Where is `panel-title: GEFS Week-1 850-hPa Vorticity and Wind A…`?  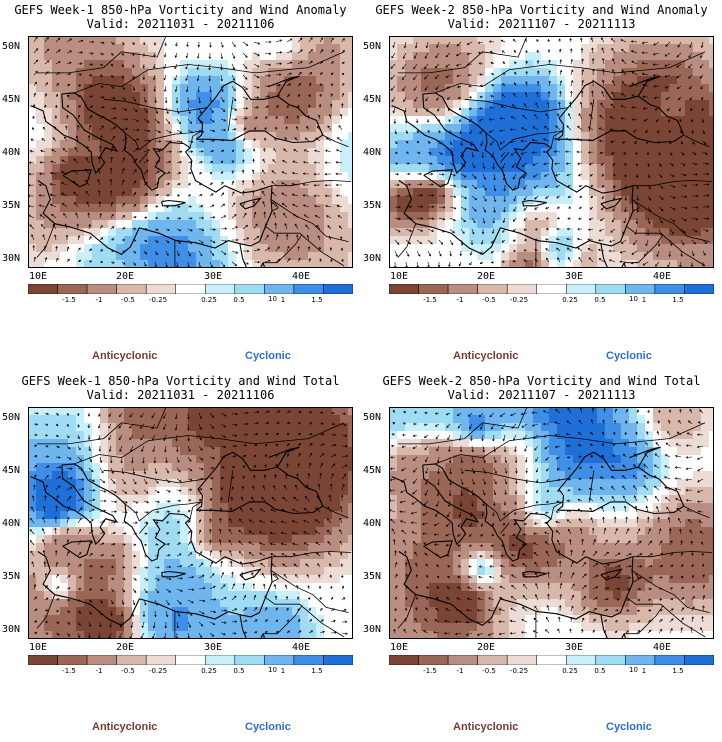
panel-title: GEFS Week-1 850-hPa Vorticity and Wind A… is located at coordinates (180, 10).